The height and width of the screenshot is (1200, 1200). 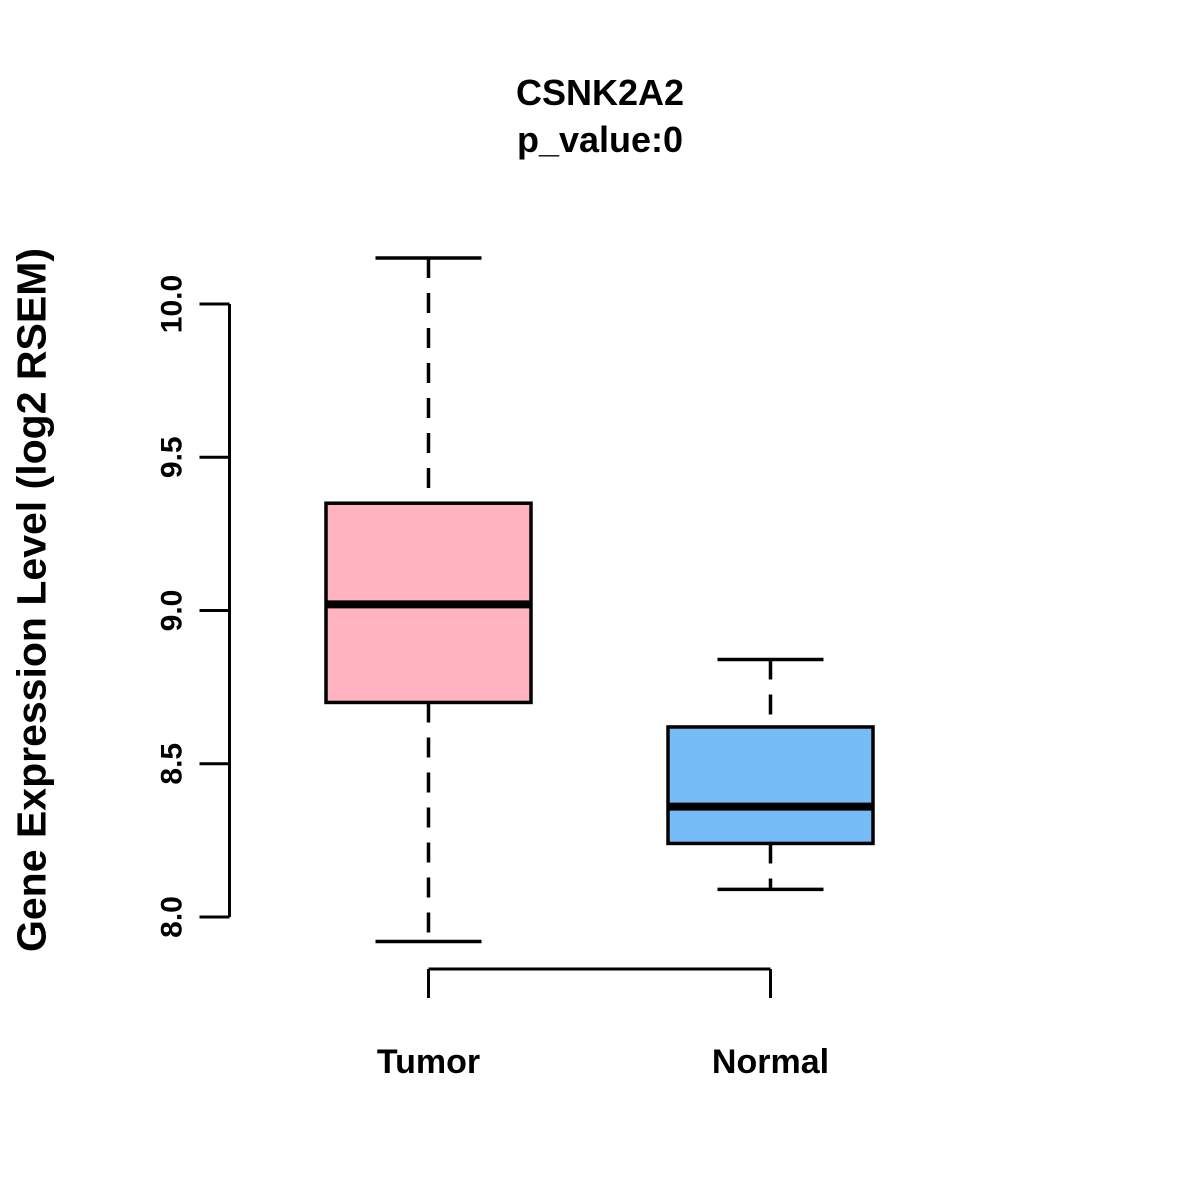 What do you see at coordinates (172, 611) in the screenshot?
I see `y-tick-label: 9.0` at bounding box center [172, 611].